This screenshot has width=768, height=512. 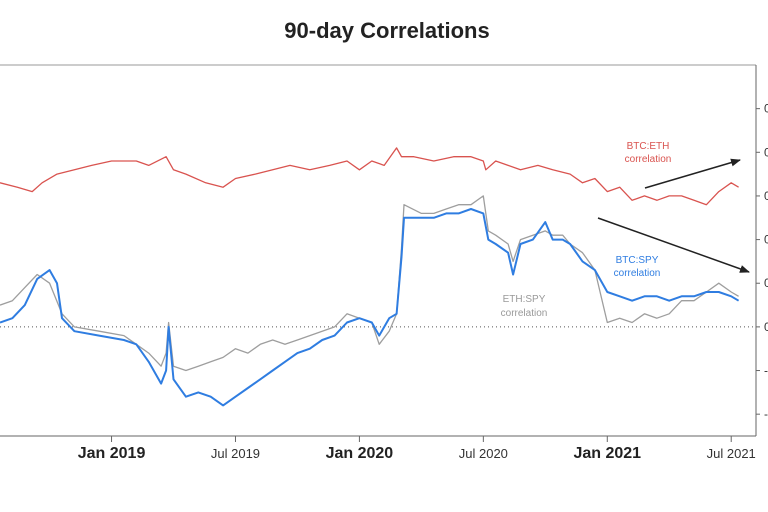 I want to click on y-tick-label: 0.1, so click(x=766, y=283).